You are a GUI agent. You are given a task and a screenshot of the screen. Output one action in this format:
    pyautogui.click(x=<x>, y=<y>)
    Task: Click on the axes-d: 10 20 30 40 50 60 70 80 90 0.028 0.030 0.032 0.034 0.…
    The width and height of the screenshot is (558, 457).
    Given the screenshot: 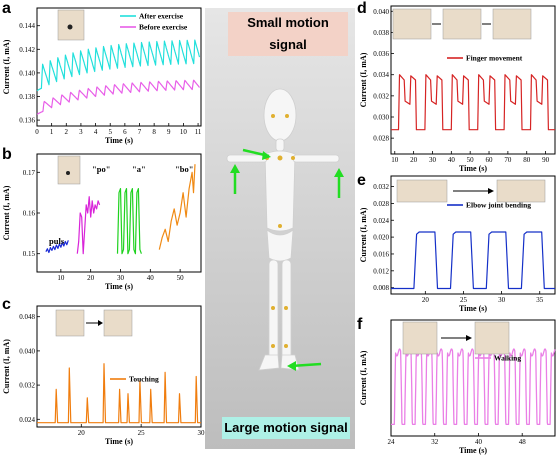 What is the action you would take?
    pyautogui.click(x=457, y=89)
    